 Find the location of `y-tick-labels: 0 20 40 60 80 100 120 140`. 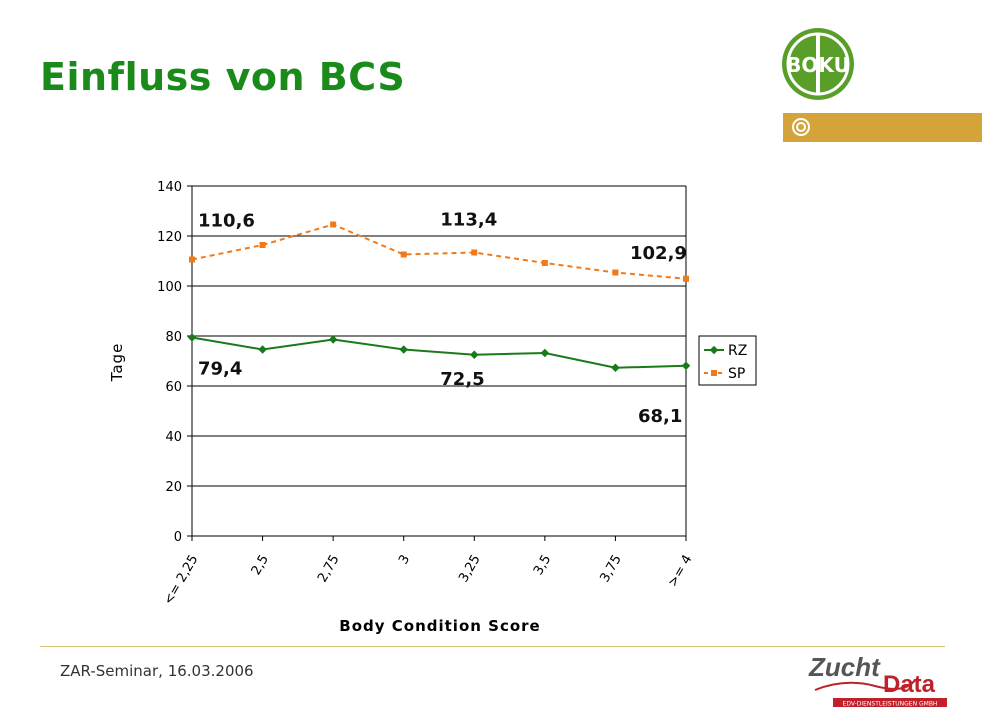

y-tick-labels: 0 20 40 60 80 100 120 140 is located at coordinates (169, 362).